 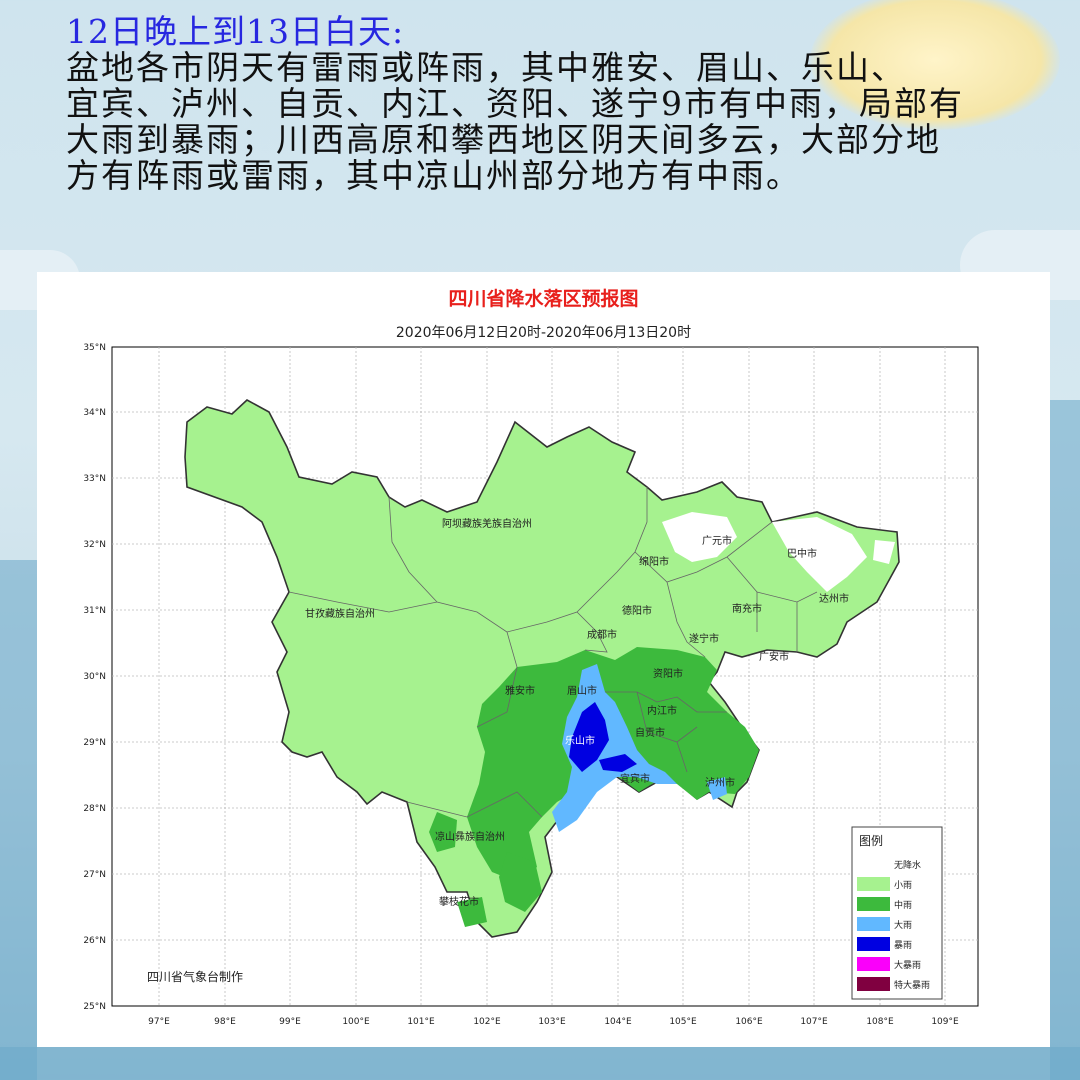 I want to click on label-mianyang: 绵阳市, so click(x=654, y=561).